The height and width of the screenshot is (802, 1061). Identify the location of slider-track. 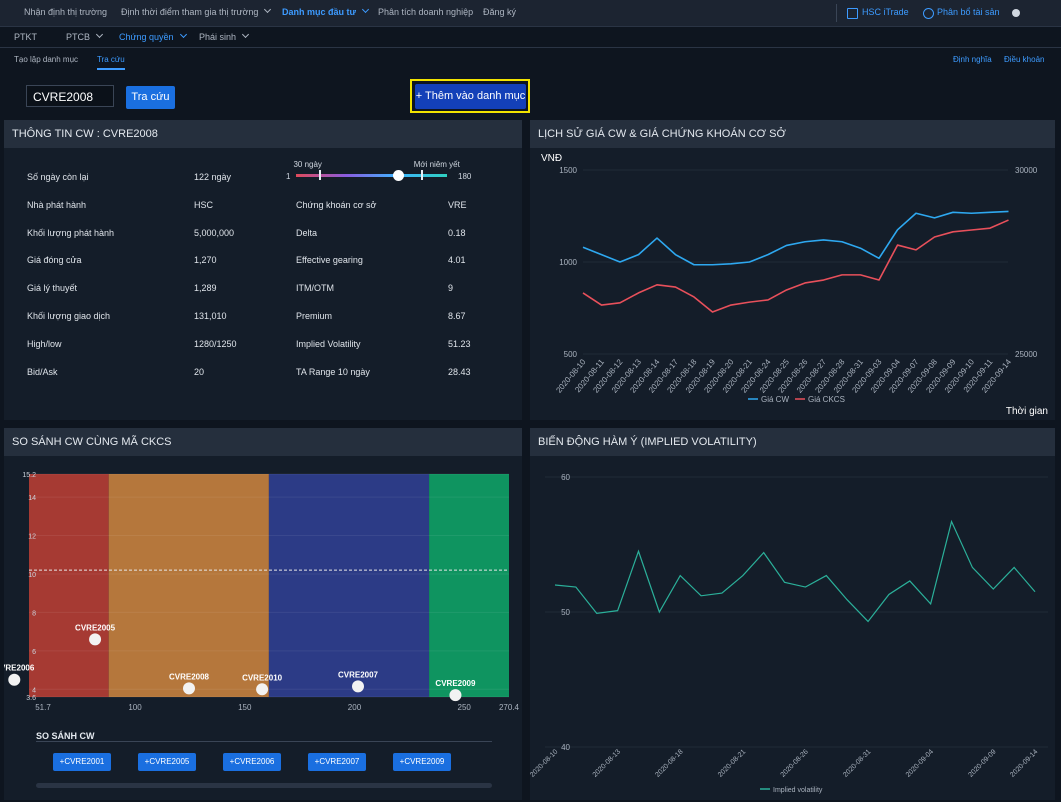
(371, 175).